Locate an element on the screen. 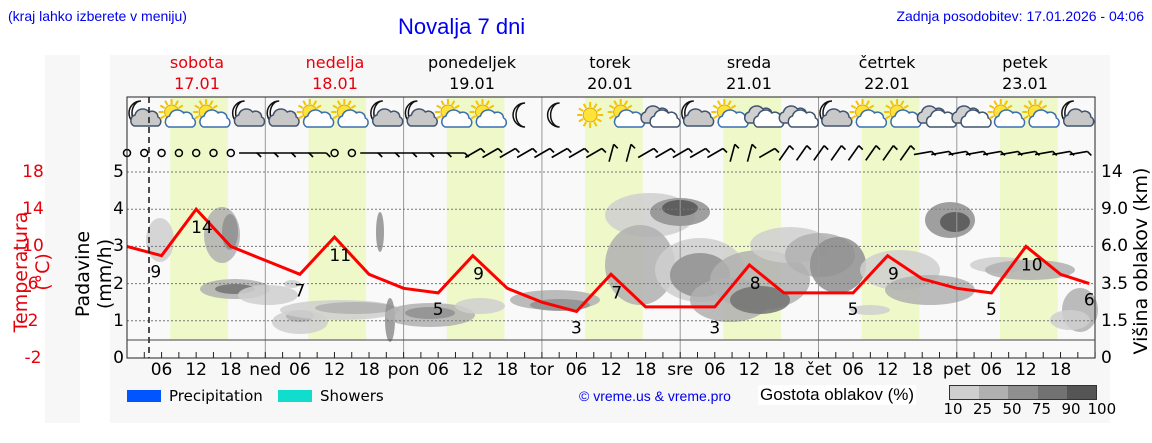  temperature-tick: 2 is located at coordinates (33, 320).